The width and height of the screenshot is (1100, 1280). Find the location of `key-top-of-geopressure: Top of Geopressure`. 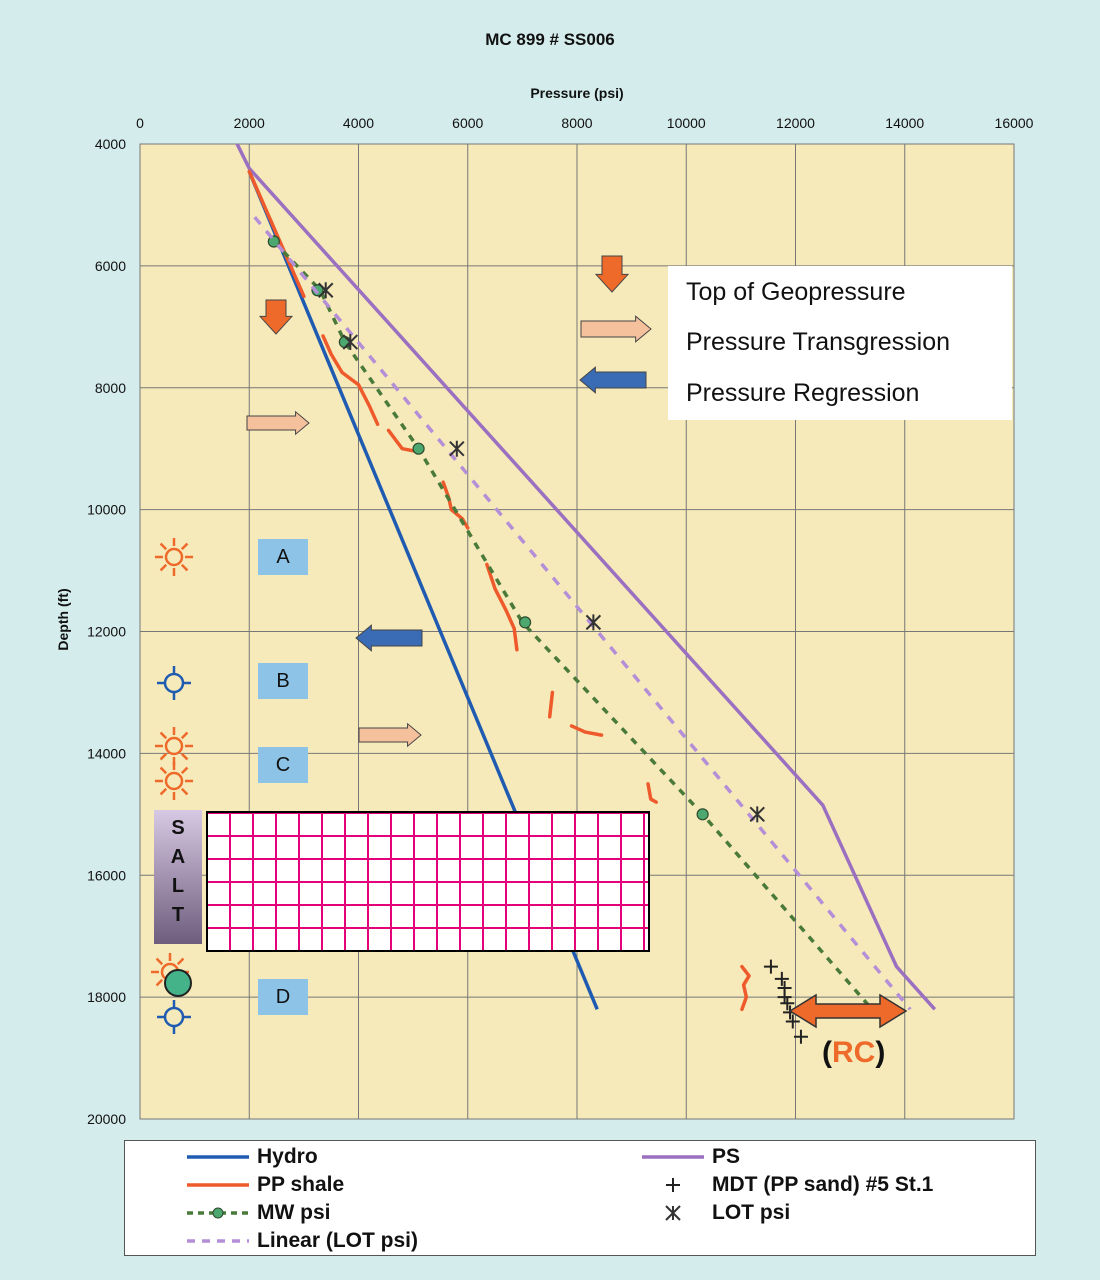

key-top-of-geopressure: Top of Geopressure is located at coordinates (796, 292).